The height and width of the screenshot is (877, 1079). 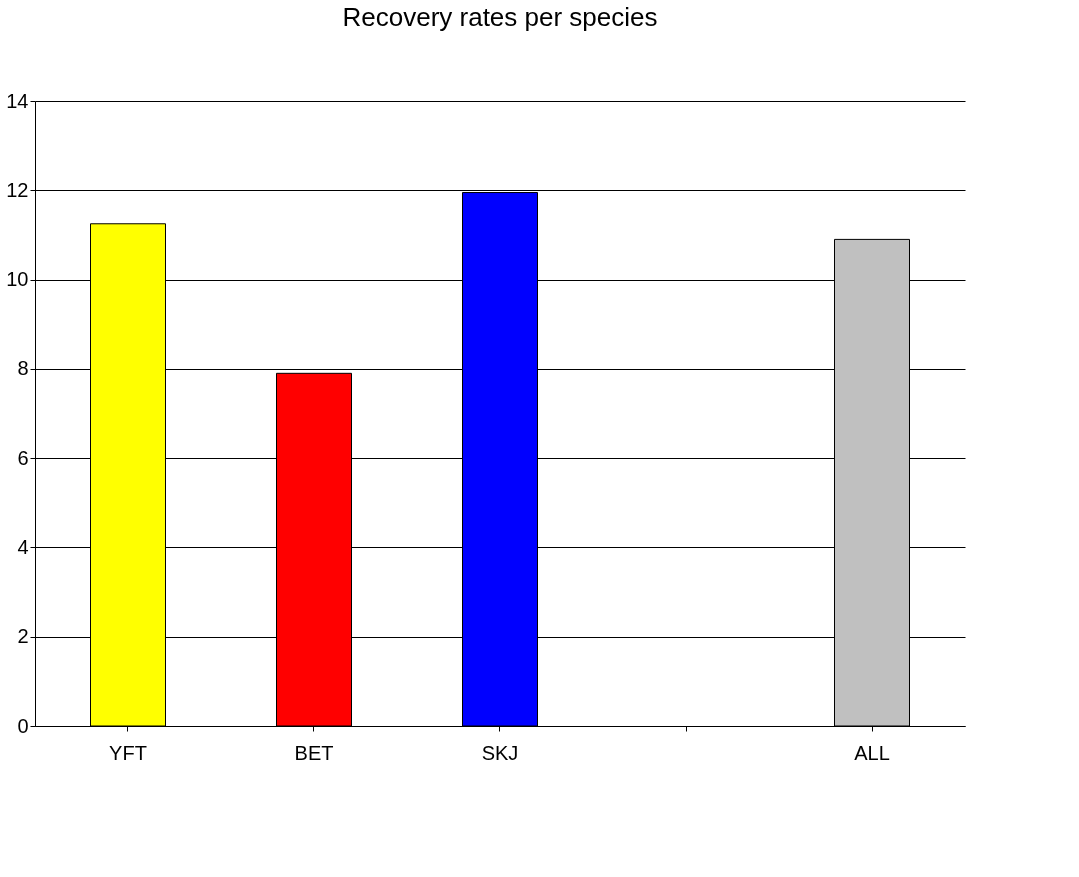 What do you see at coordinates (17, 189) in the screenshot?
I see `y-tick-label: 12` at bounding box center [17, 189].